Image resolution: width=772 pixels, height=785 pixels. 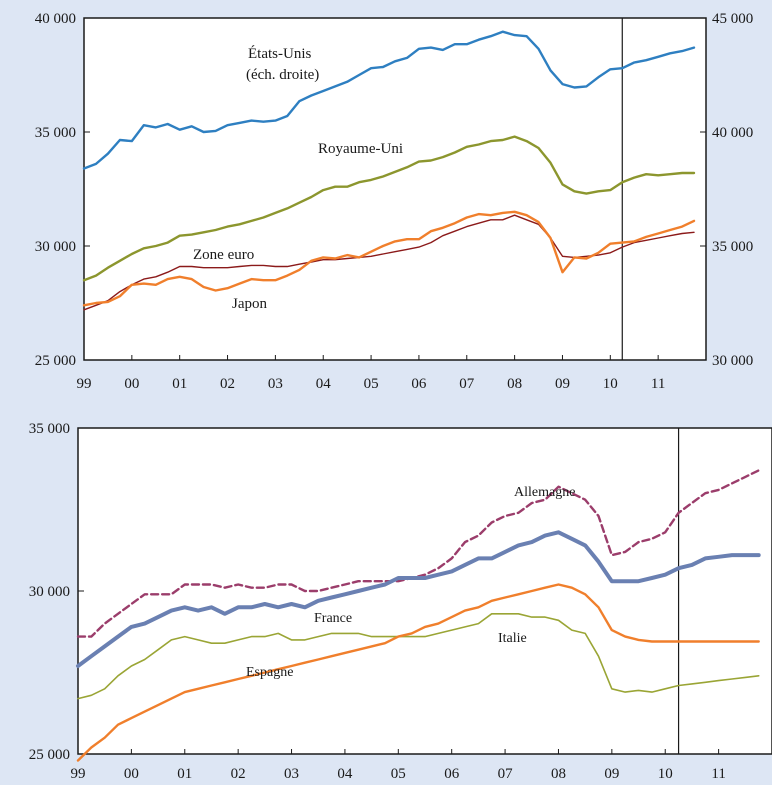 What do you see at coordinates (269, 672) in the screenshot?
I see `annotation-espagne: Espagne` at bounding box center [269, 672].